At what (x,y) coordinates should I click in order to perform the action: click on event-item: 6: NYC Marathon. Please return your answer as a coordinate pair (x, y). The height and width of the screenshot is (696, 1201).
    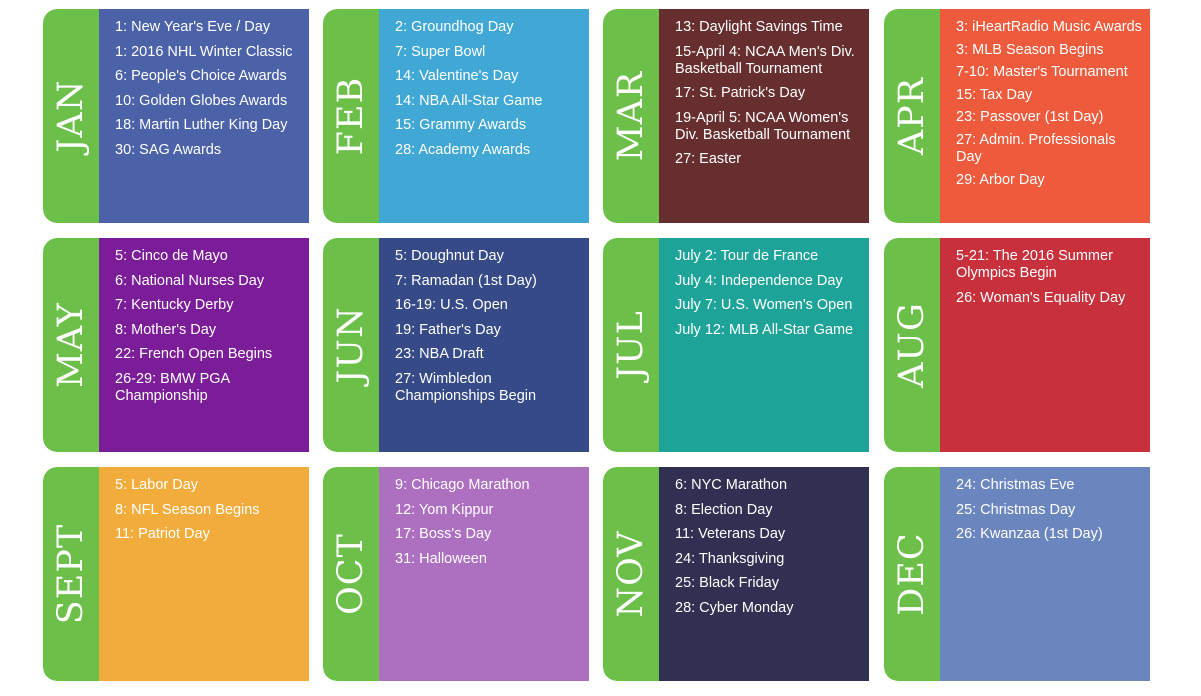
    Looking at the image, I should click on (731, 485).